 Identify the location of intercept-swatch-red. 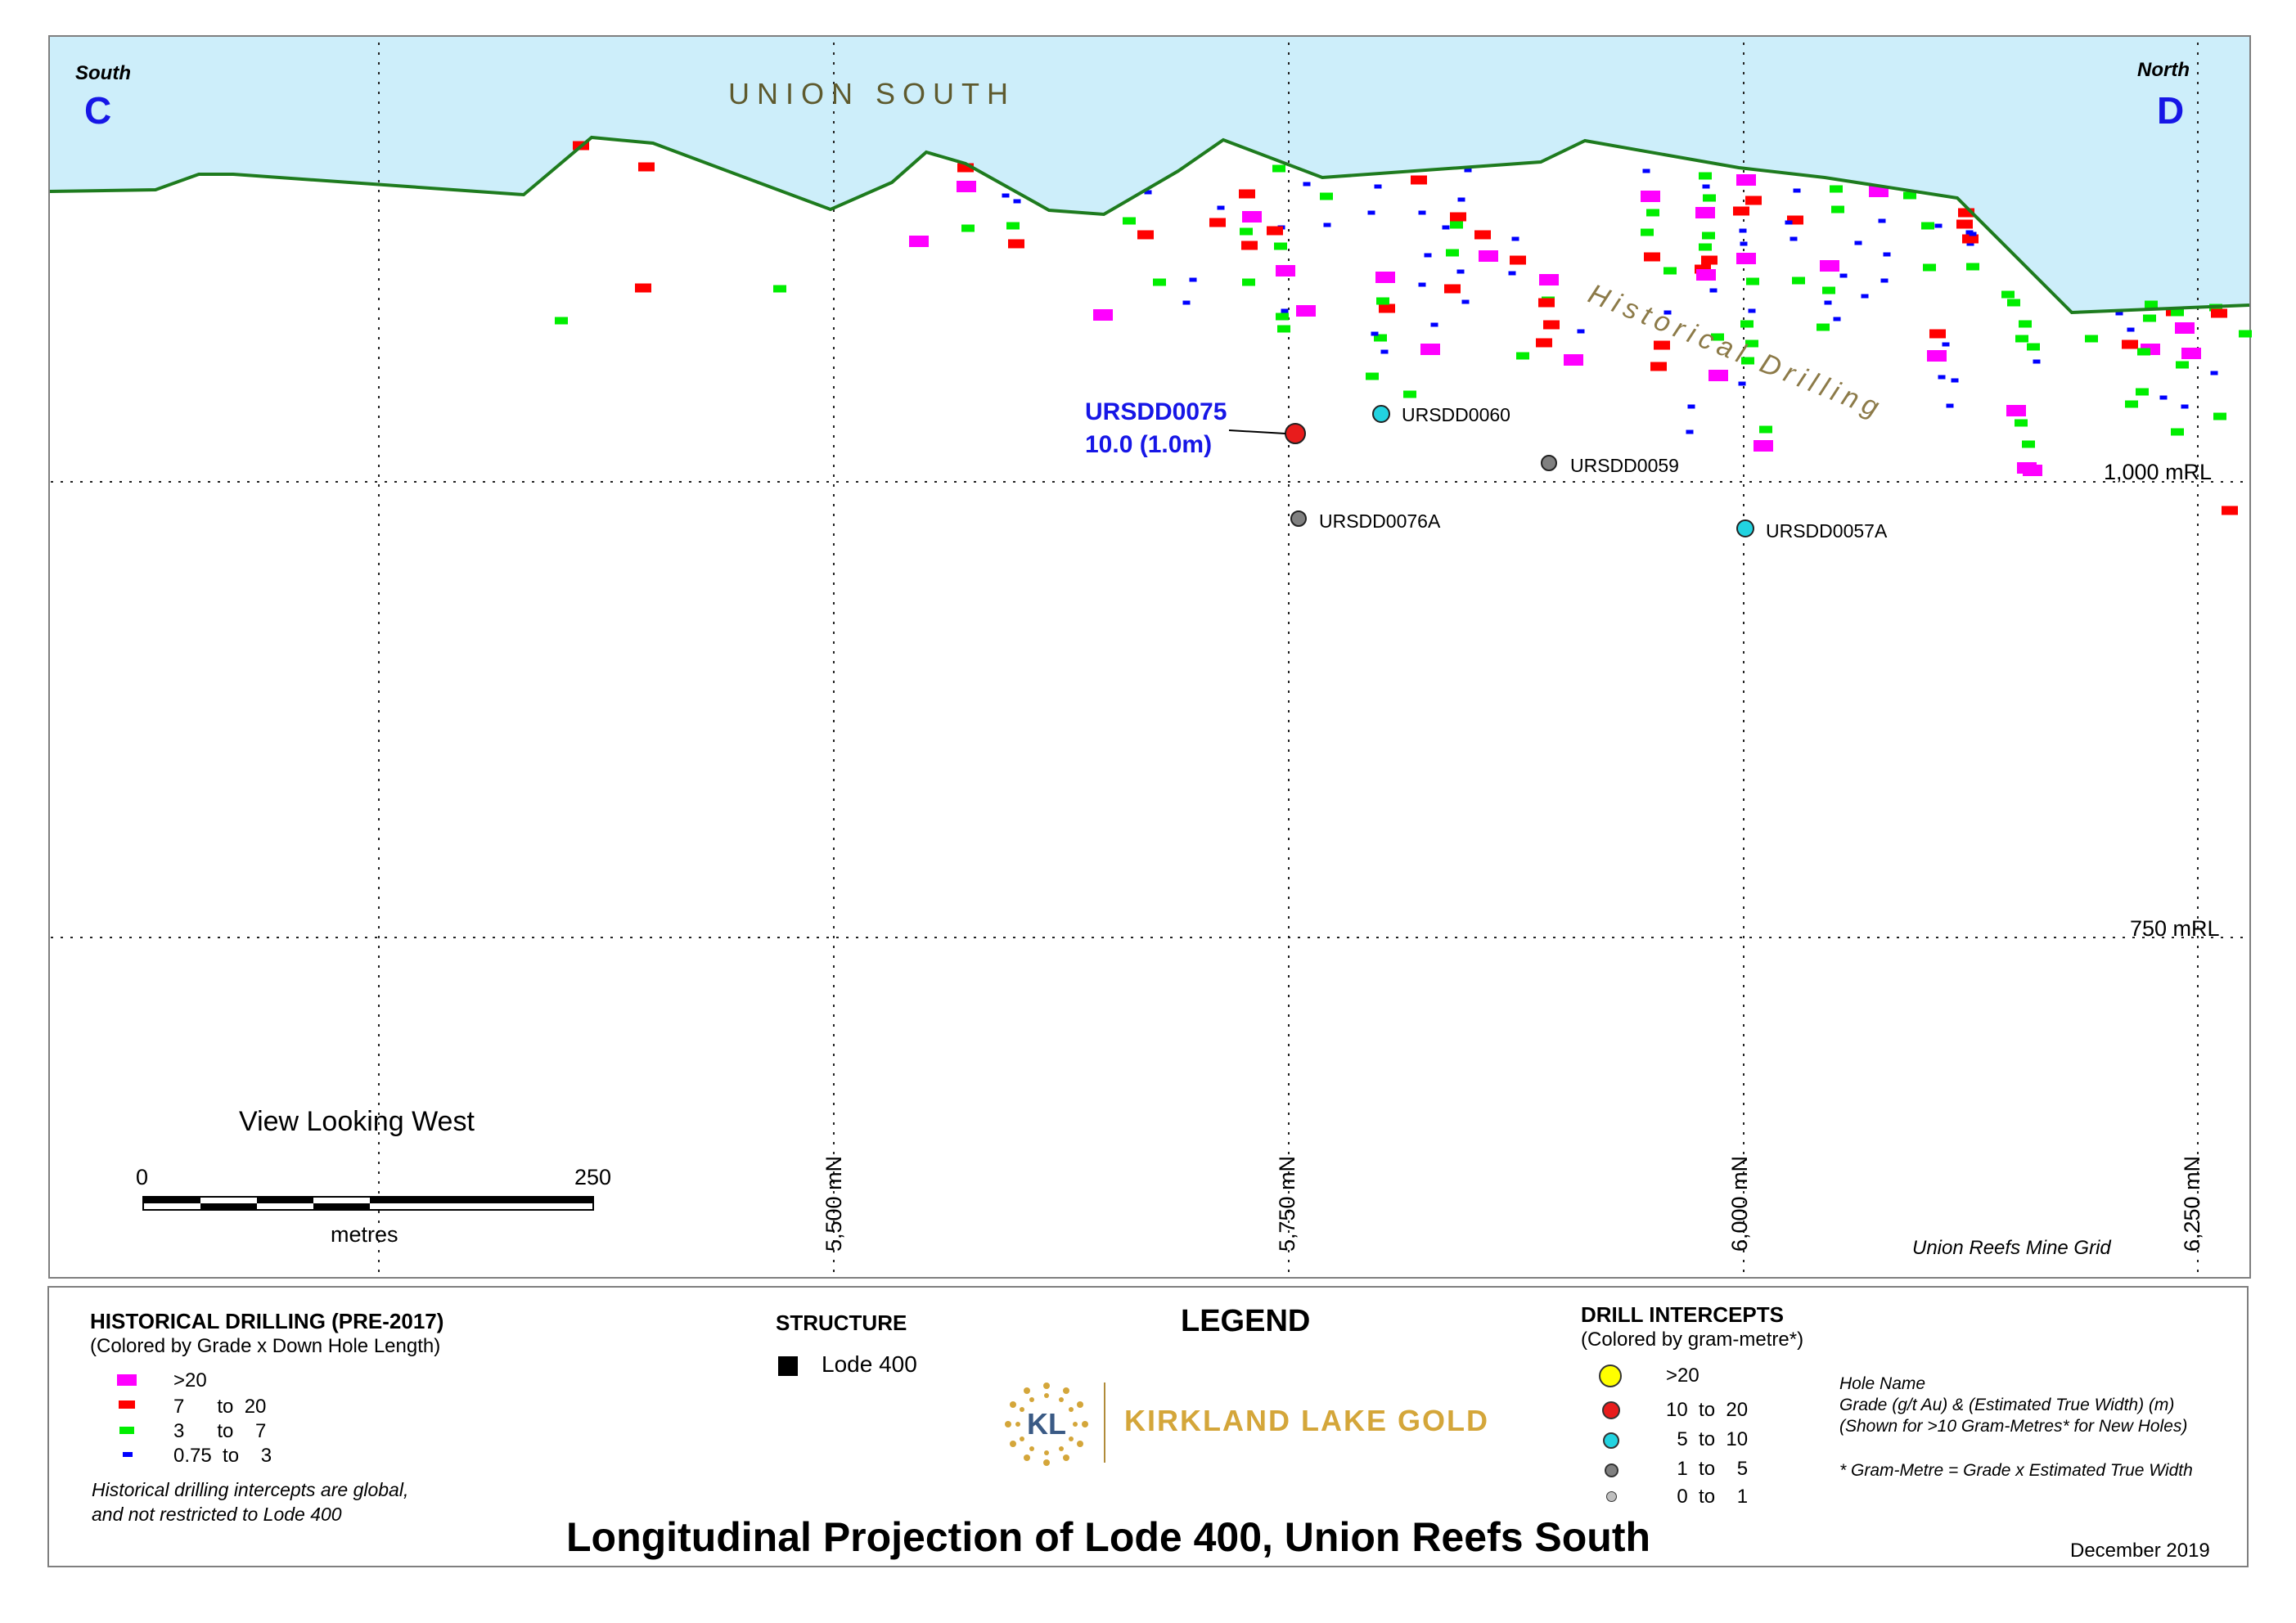
(1611, 1410).